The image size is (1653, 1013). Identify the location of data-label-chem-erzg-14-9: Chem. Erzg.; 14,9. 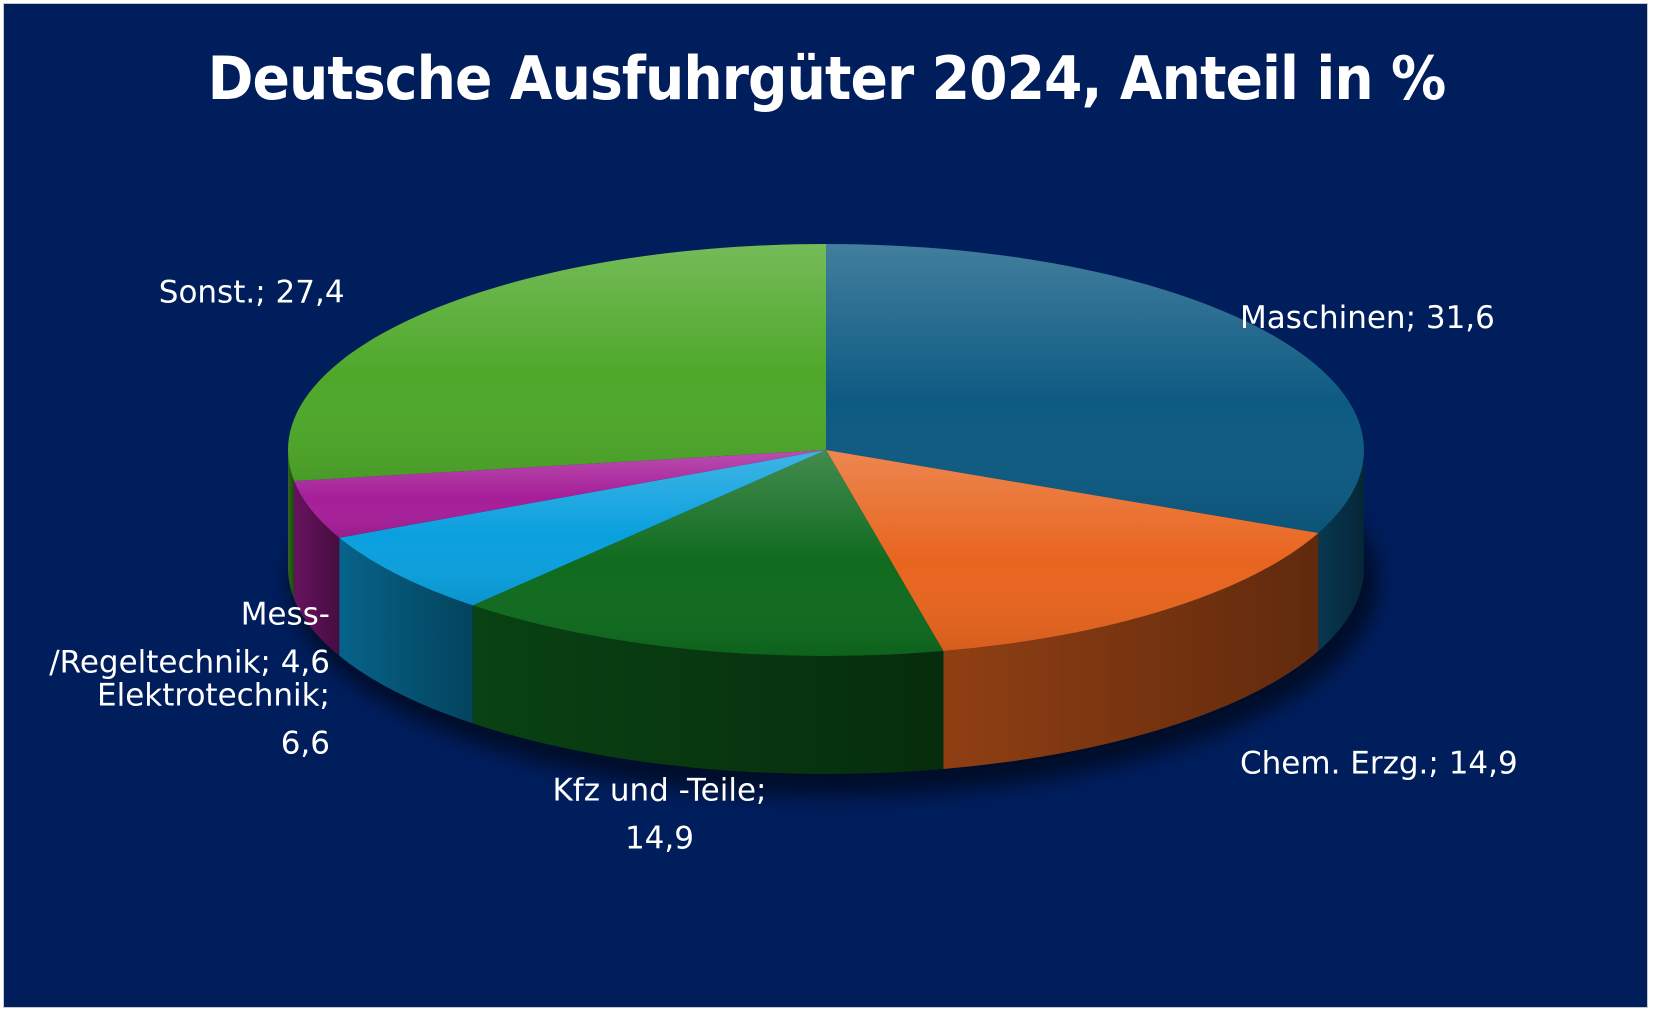
(1379, 764).